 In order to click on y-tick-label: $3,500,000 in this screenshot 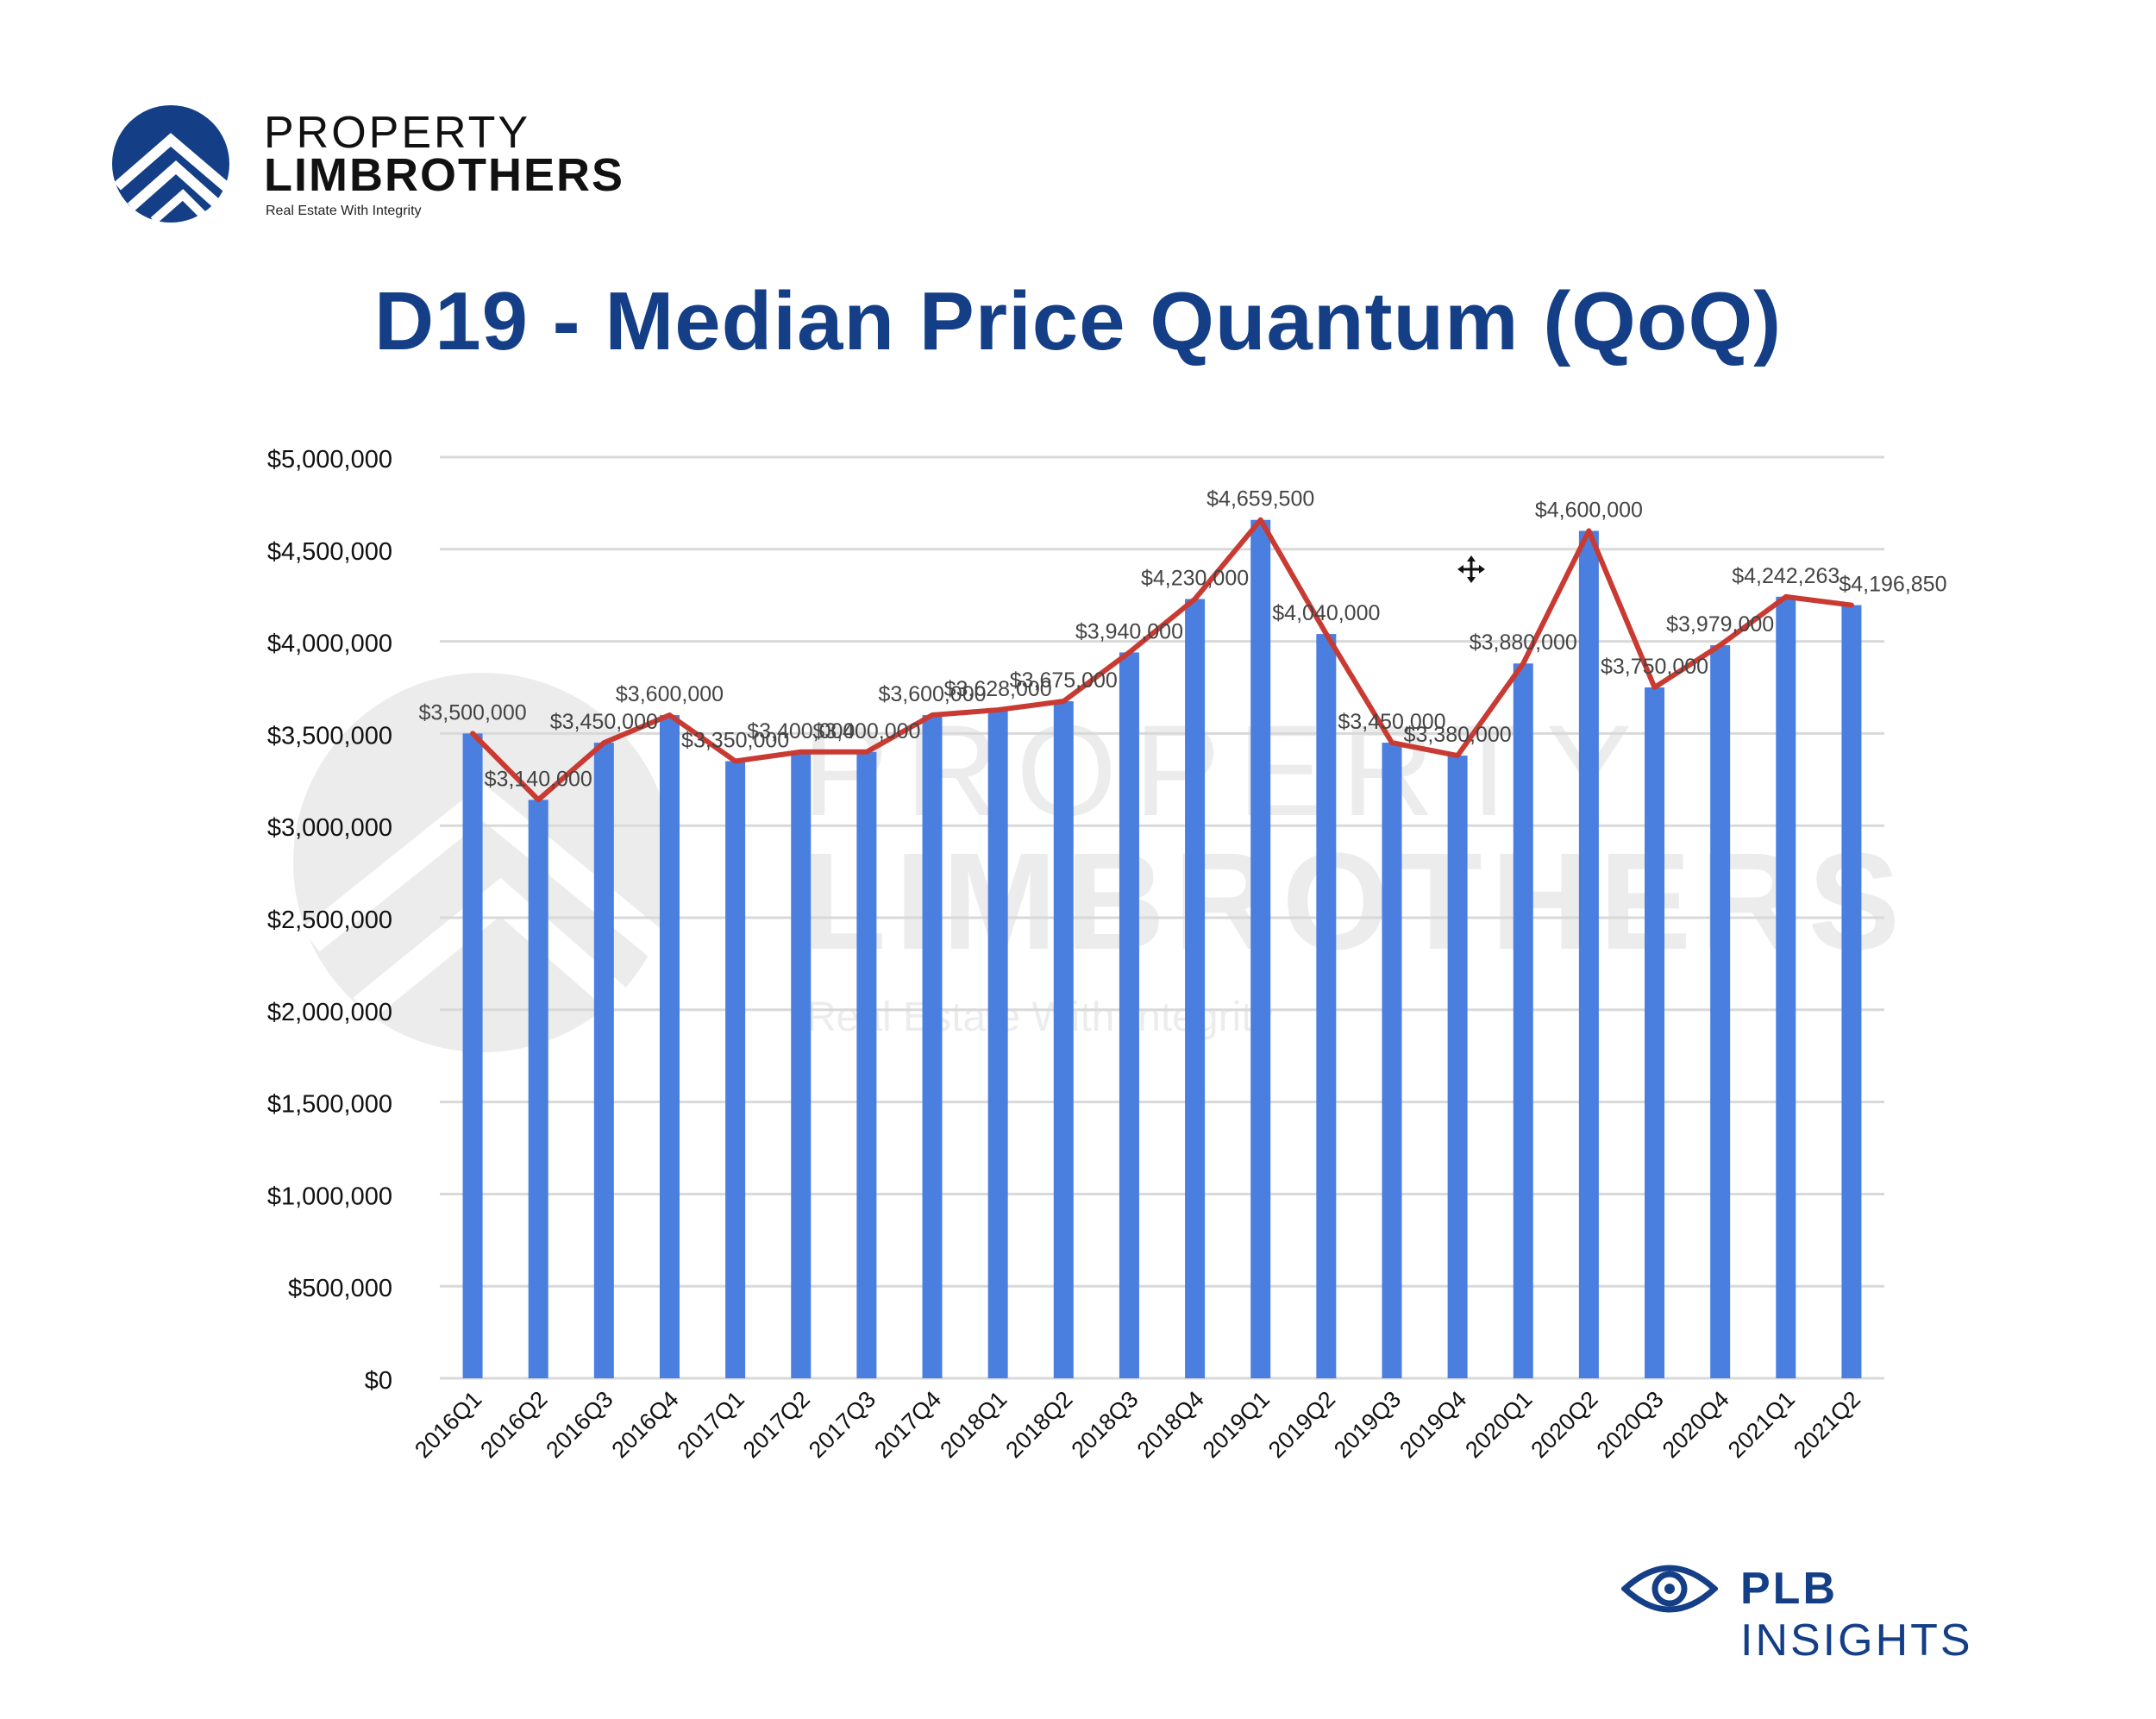, I will do `click(329, 736)`.